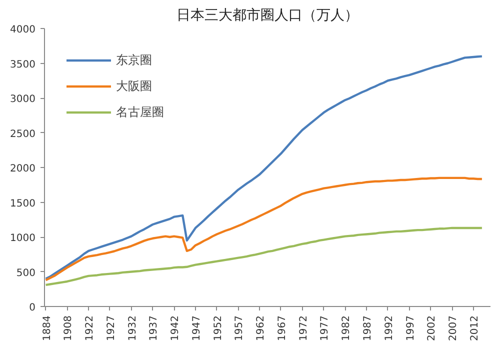 The image size is (500, 343). What do you see at coordinates (47, 328) in the screenshot?
I see `x-tick-label: 1884` at bounding box center [47, 328].